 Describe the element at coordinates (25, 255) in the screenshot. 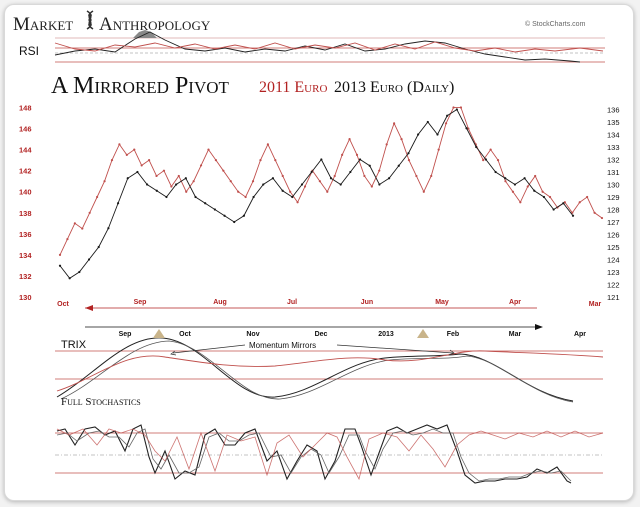

I see `left-tick-label: 134` at that location.